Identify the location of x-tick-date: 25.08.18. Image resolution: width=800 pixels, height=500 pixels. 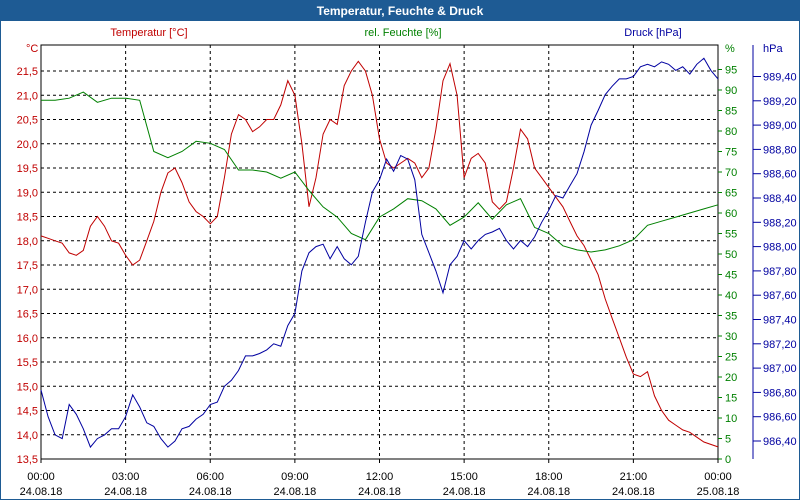
(718, 492).